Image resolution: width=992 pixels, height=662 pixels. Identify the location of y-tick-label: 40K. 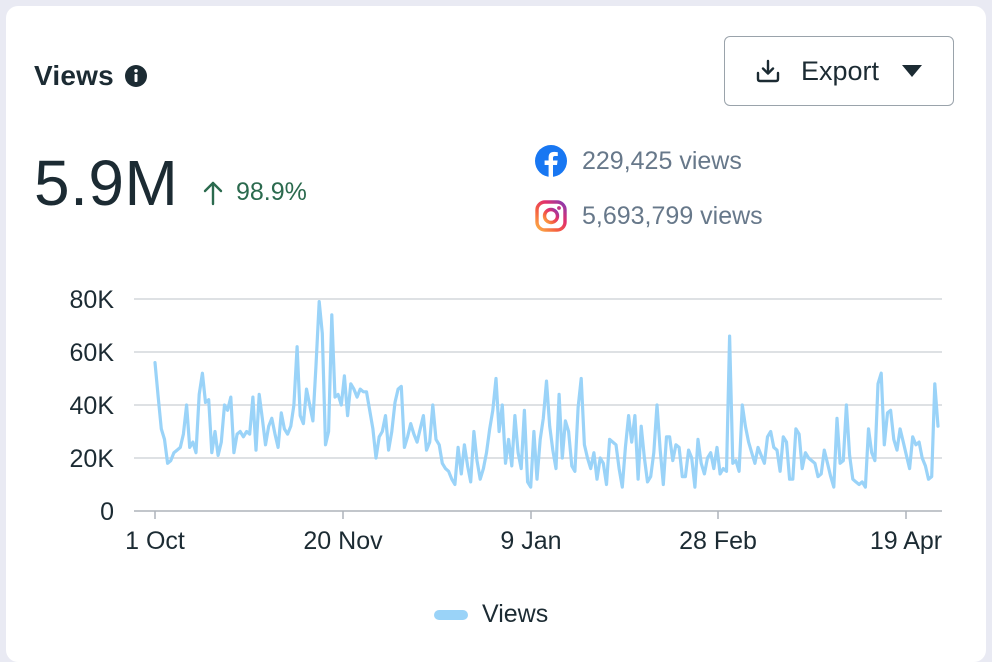
(92, 406).